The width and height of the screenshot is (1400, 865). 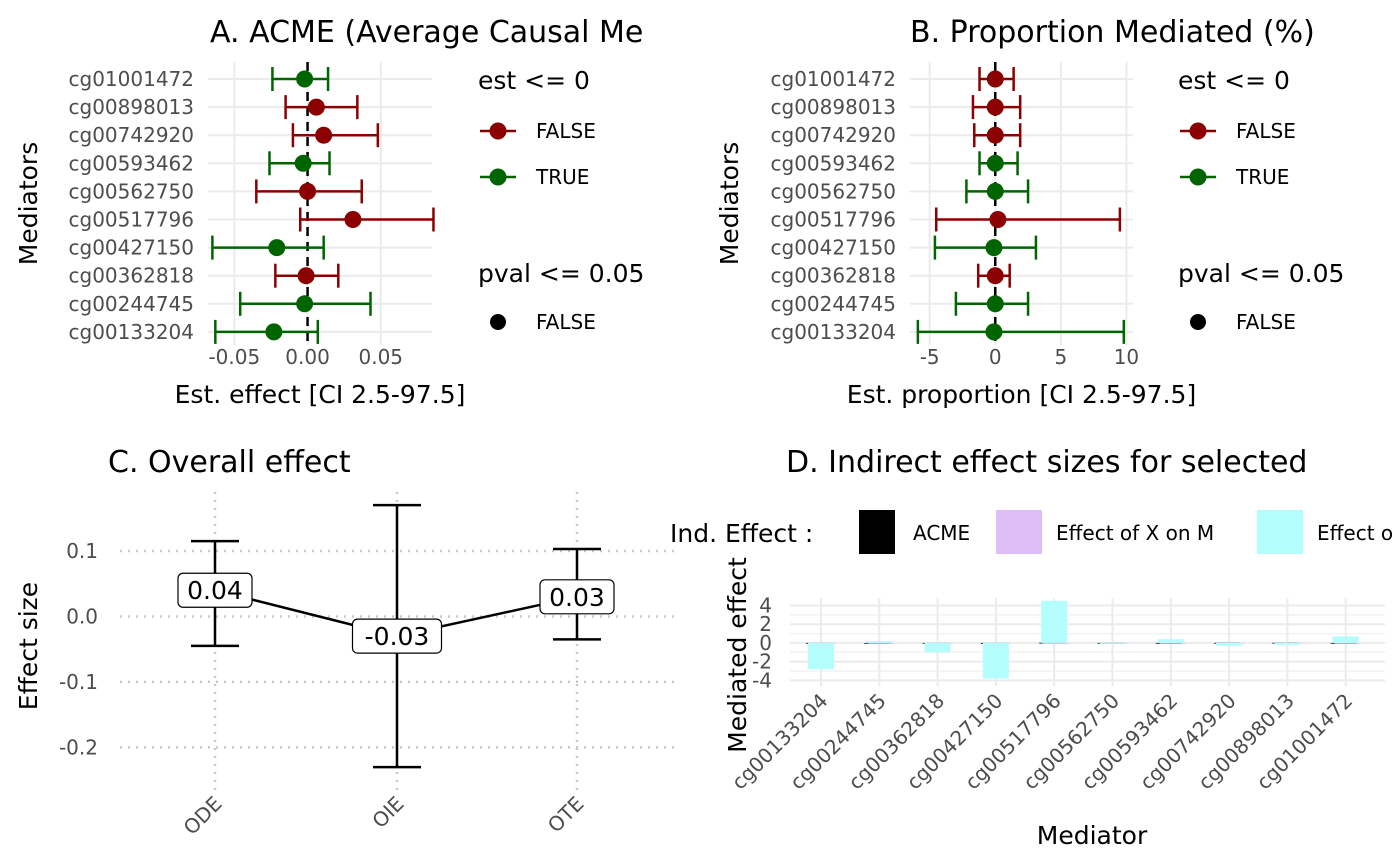 I want to click on y-tick-label: 0.1, so click(x=82, y=551).